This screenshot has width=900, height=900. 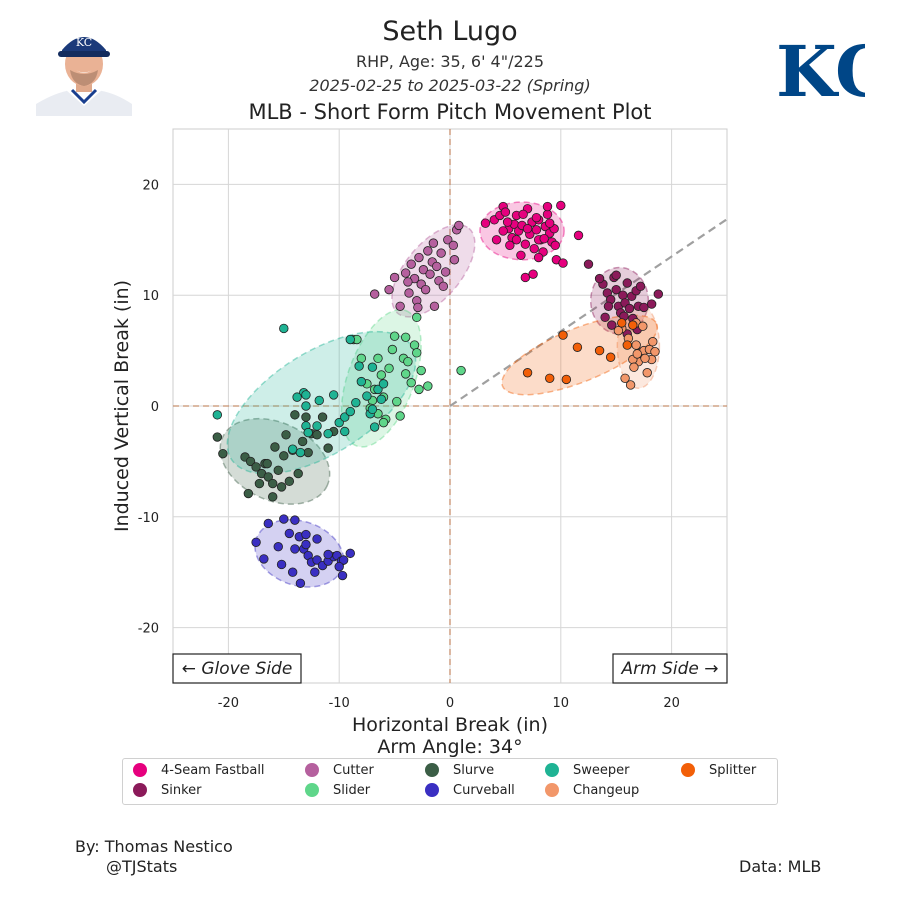 I want to click on team-logo-text: KC, so click(x=820, y=71).